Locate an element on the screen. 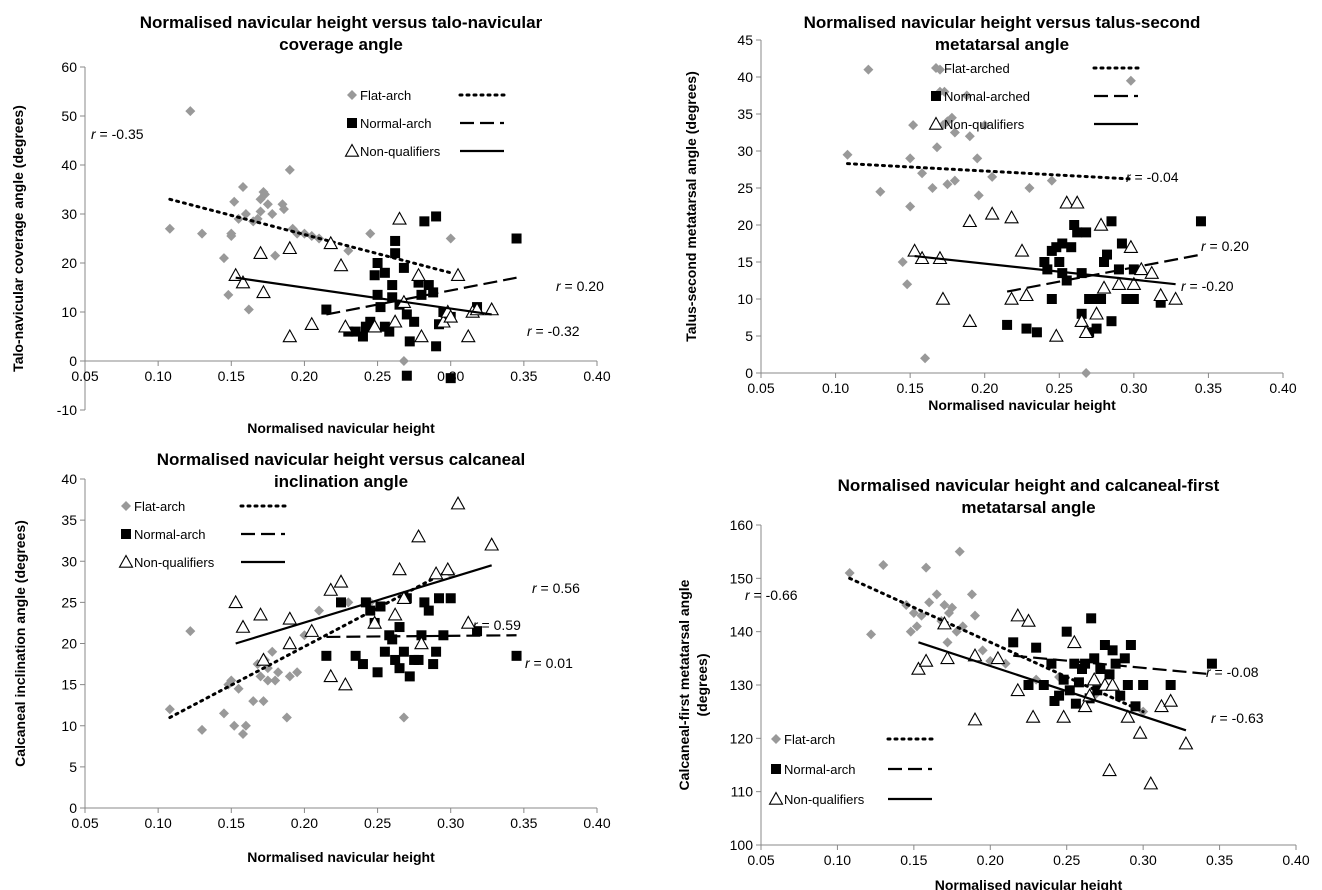 This screenshot has width=1322, height=890. x-tick-label: 0.05 is located at coordinates (760, 388).